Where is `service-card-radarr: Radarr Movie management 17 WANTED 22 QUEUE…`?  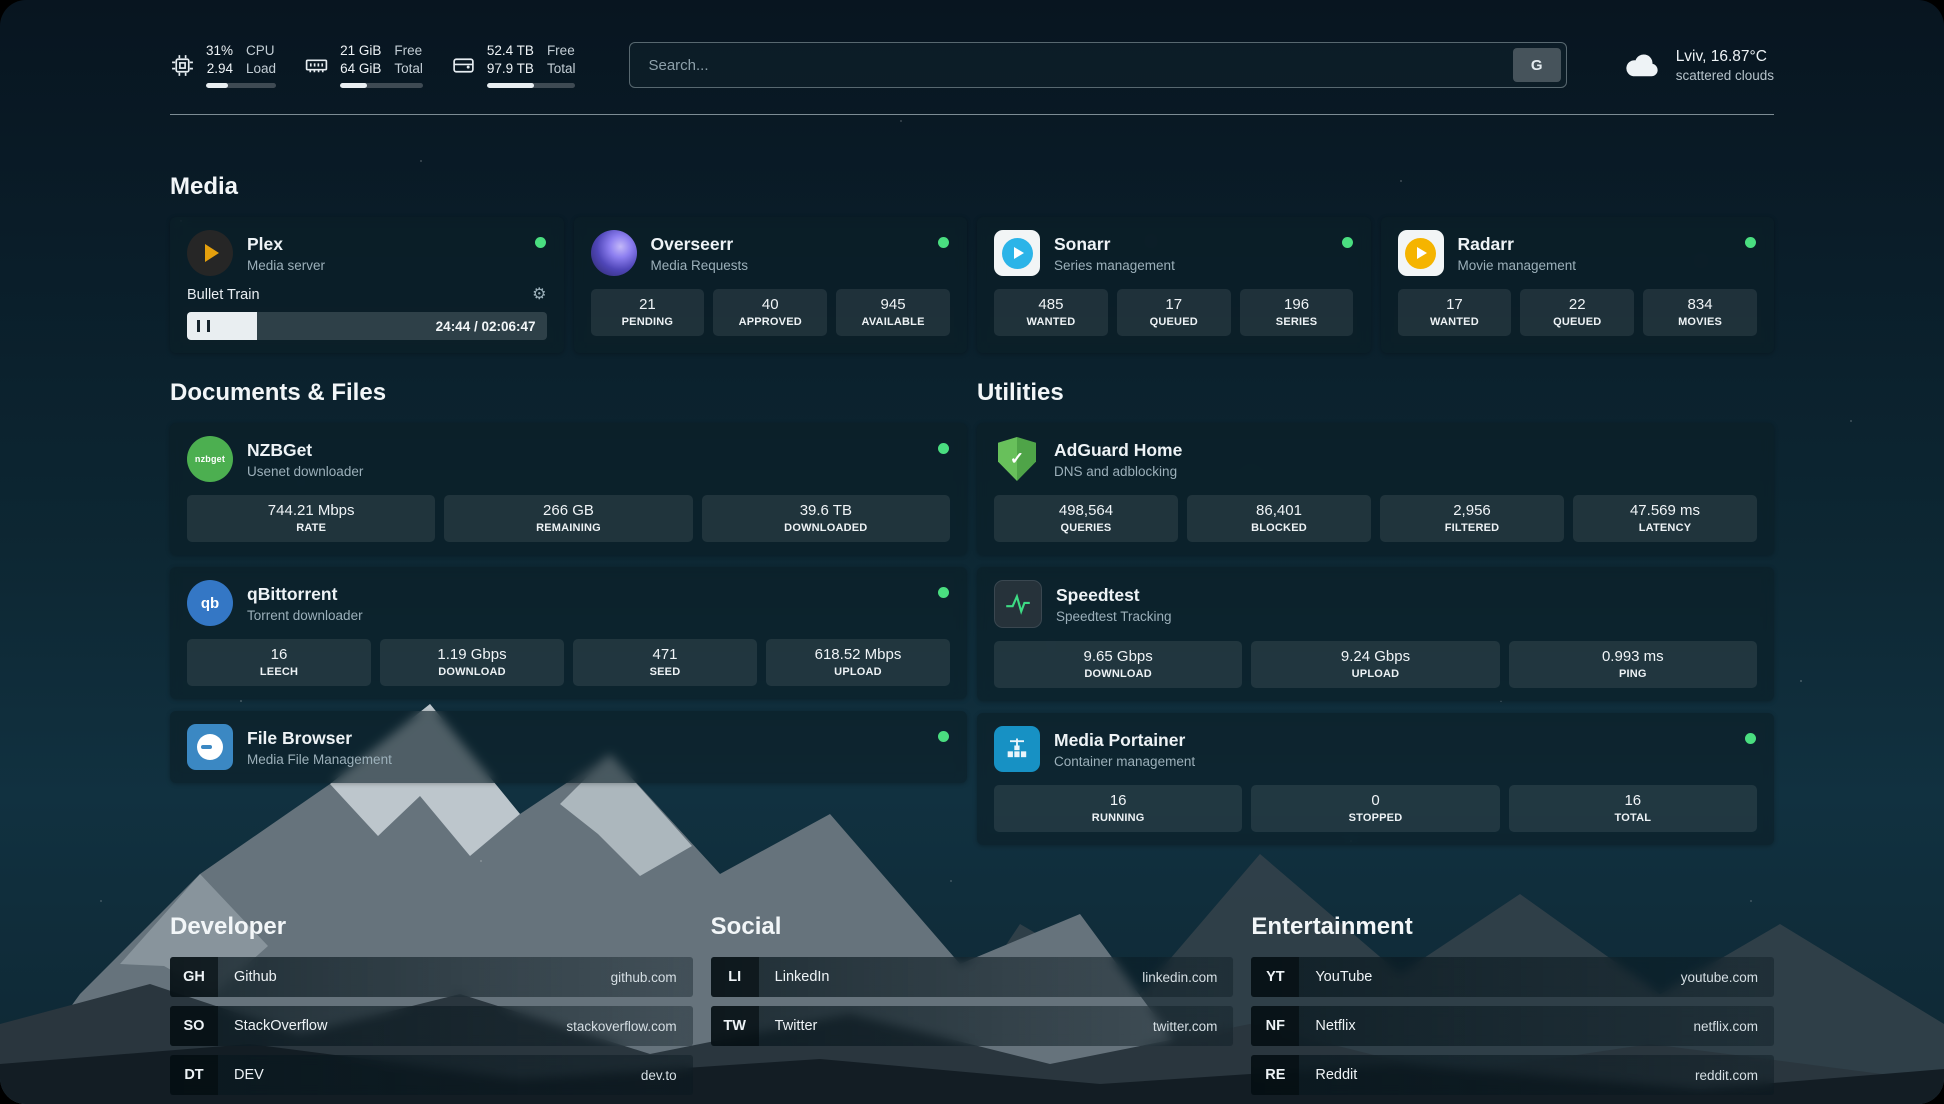 service-card-radarr: Radarr Movie management 17 WANTED 22 QUEUE… is located at coordinates (1577, 285).